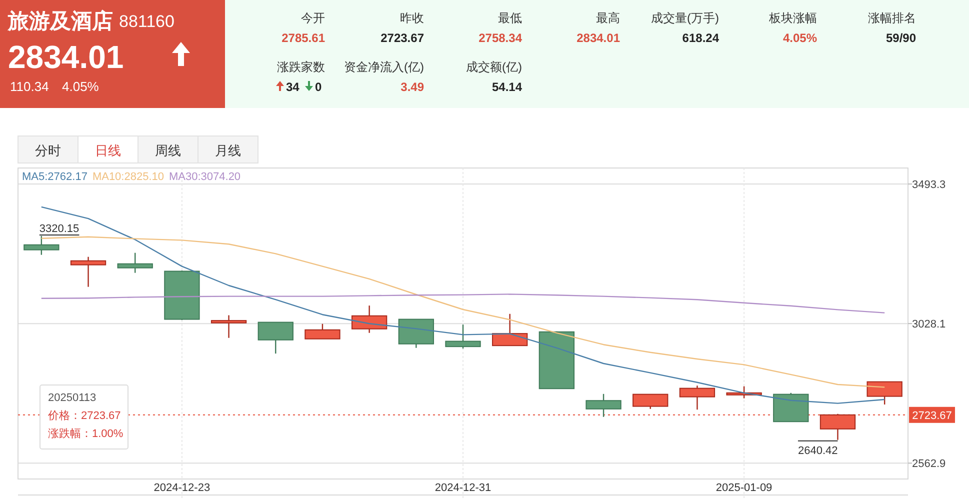 The height and width of the screenshot is (500, 969). Describe the element at coordinates (608, 18) in the screenshot. I see `text: 最高` at that location.